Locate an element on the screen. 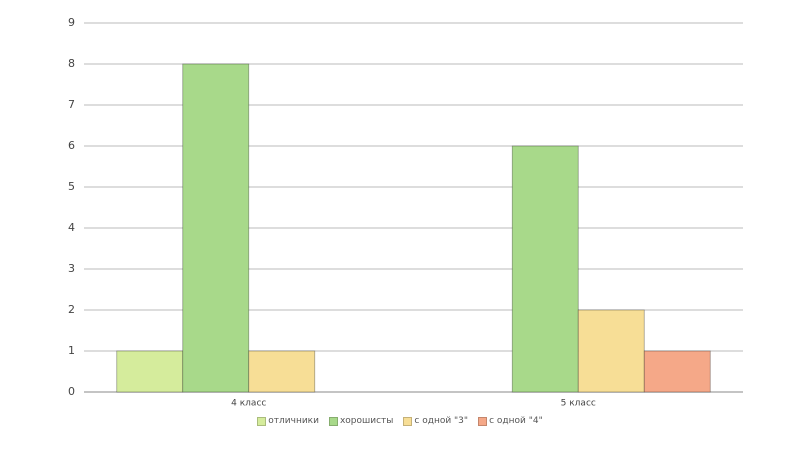 The width and height of the screenshot is (800, 450). y-tick-label: 0 is located at coordinates (71, 391).